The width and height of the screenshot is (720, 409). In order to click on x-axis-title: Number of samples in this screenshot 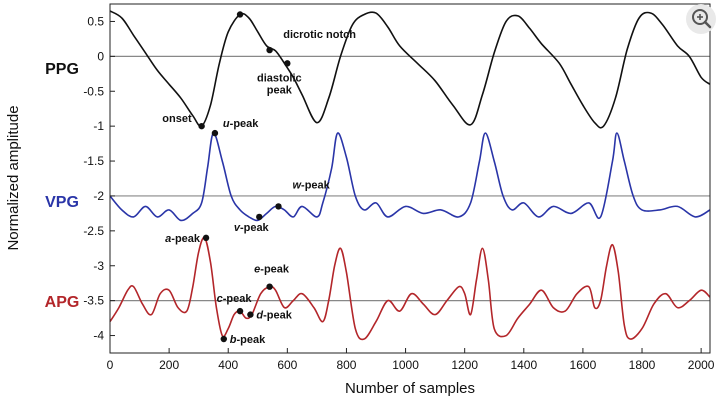, I will do `click(410, 388)`.